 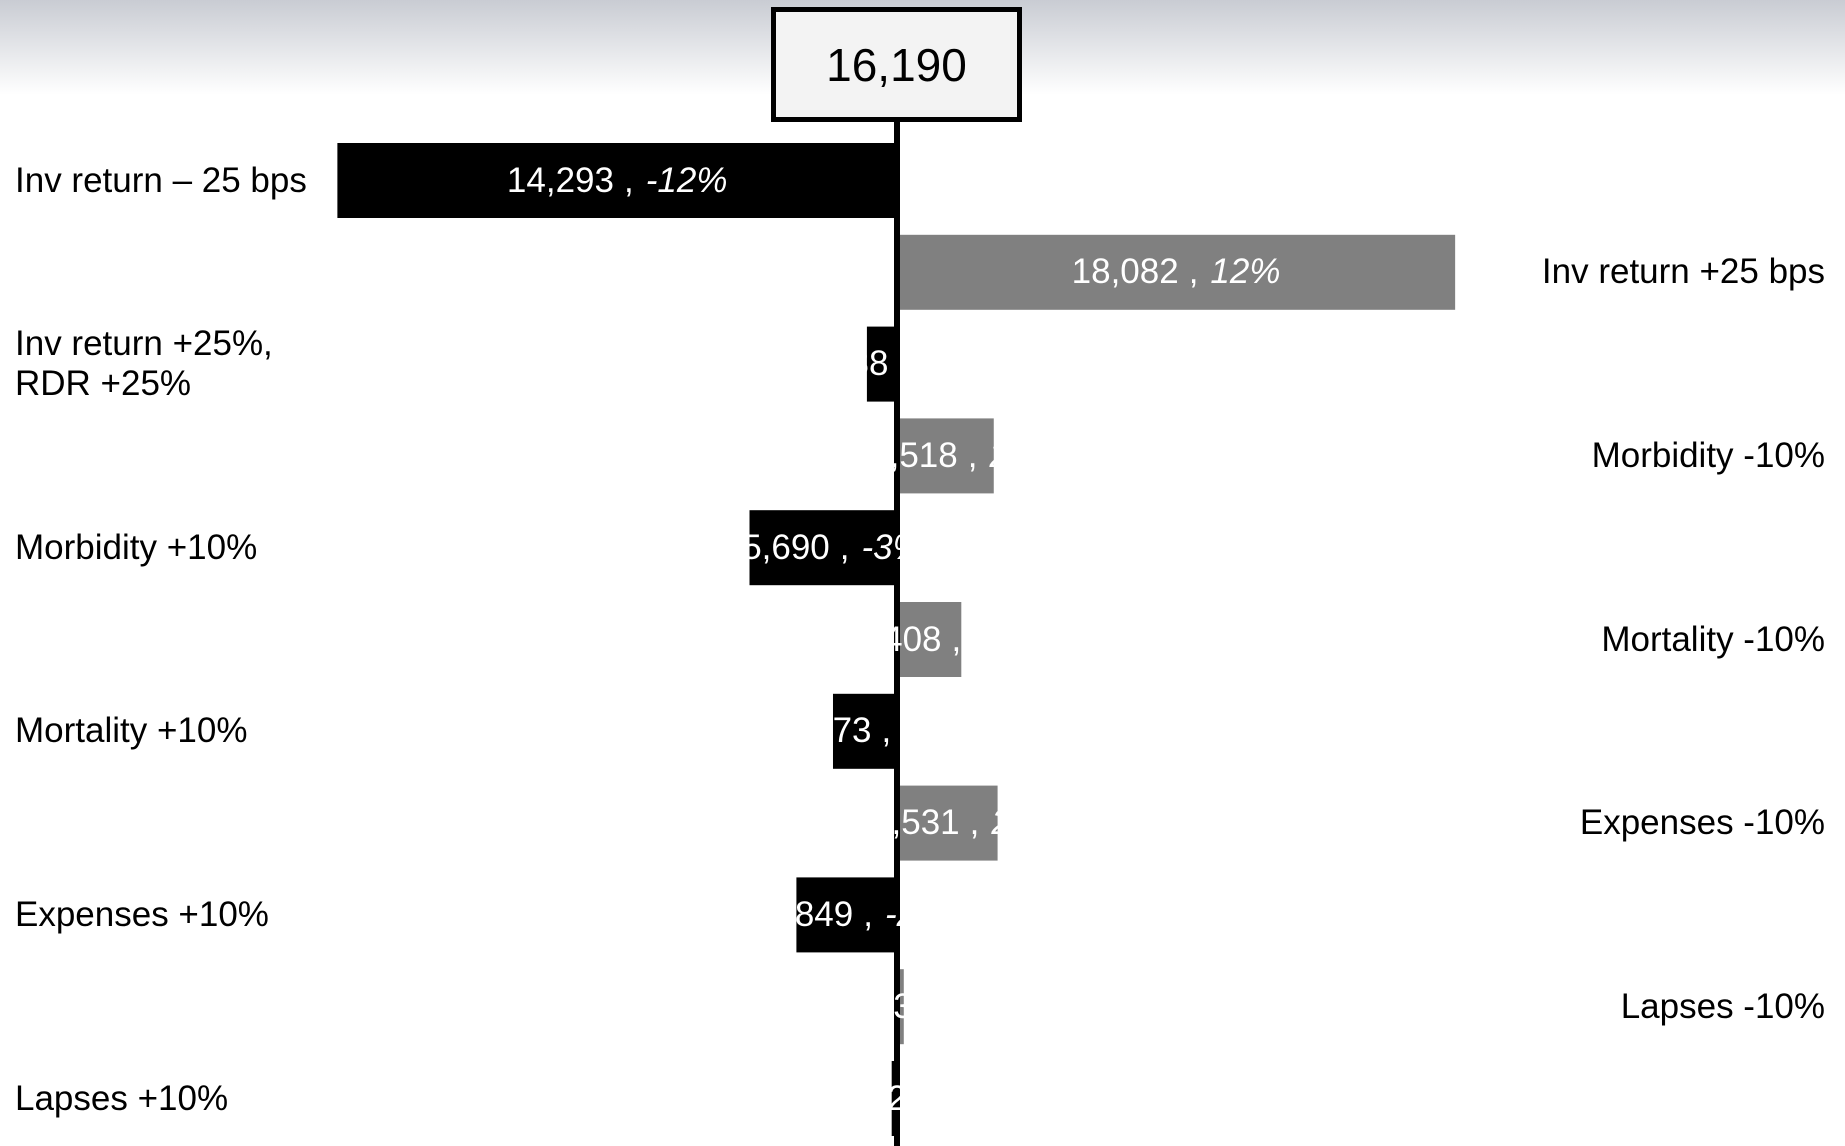 I want to click on data-label: 16,172, 0%, so click(x=894, y=1099).